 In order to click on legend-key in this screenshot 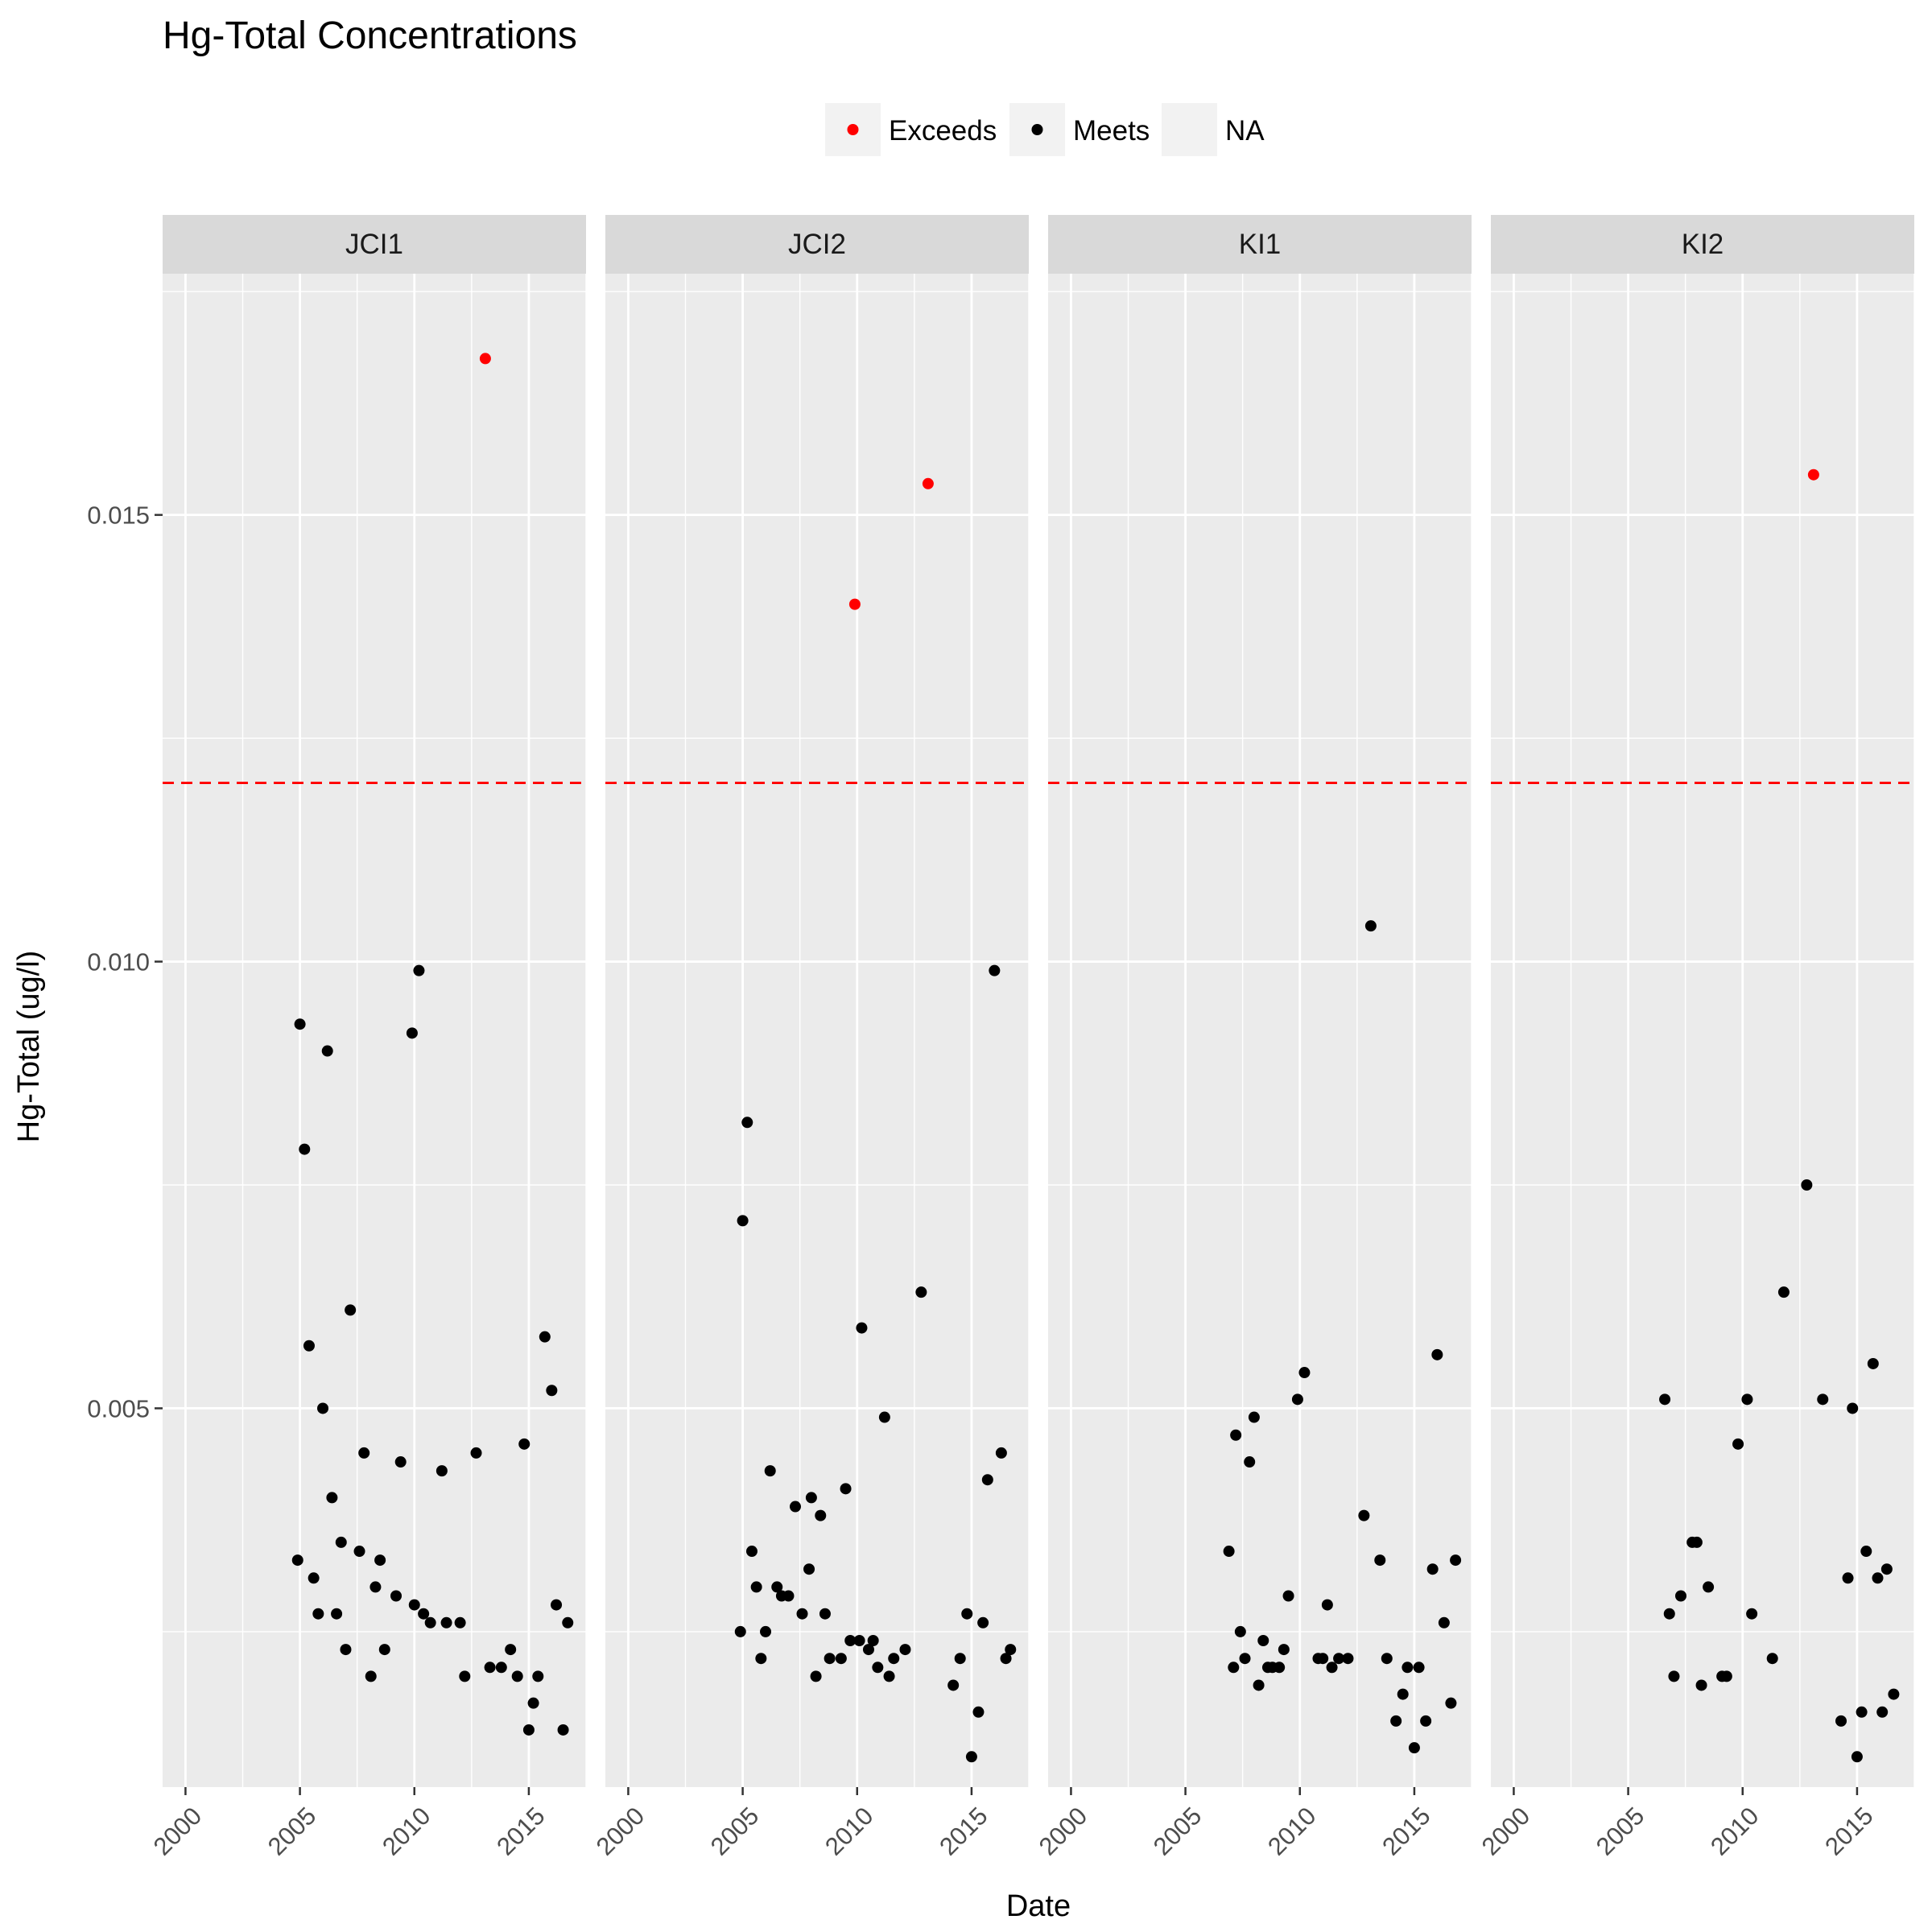, I will do `click(1189, 129)`.